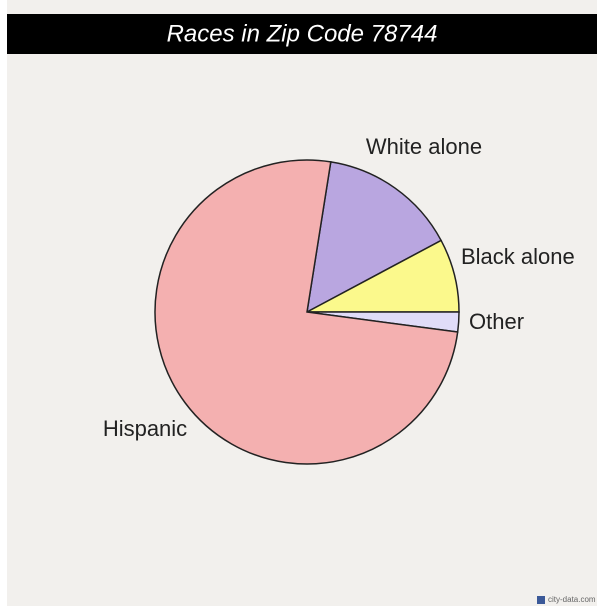 Image resolution: width=600 pixels, height=606 pixels. What do you see at coordinates (145, 428) in the screenshot?
I see `slice-label: Hispanic` at bounding box center [145, 428].